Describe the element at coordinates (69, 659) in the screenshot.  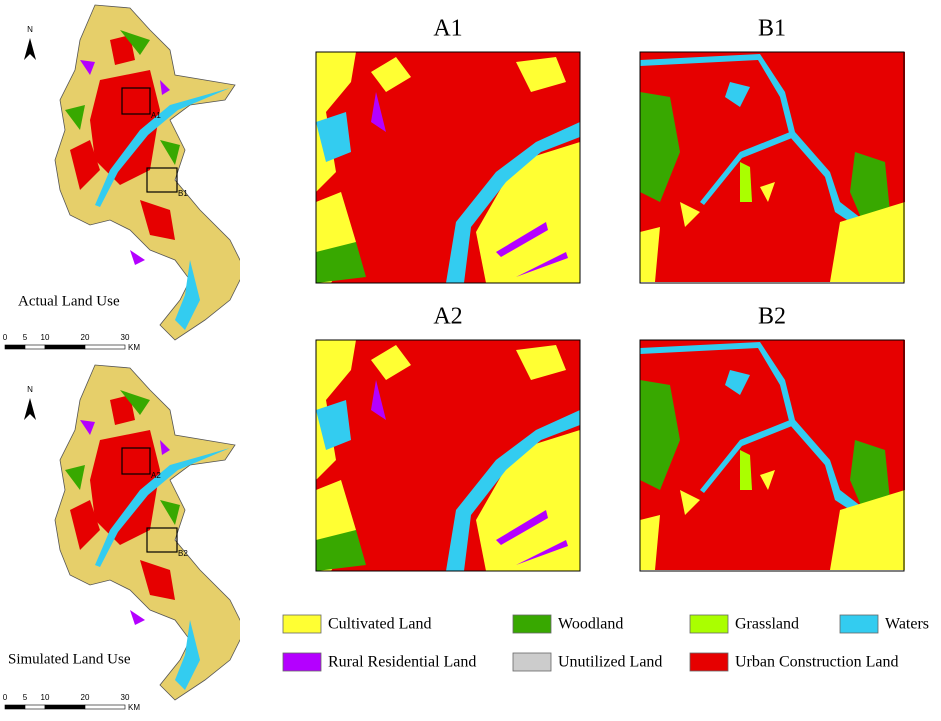
I see `map-label: Simulated Land Use` at that location.